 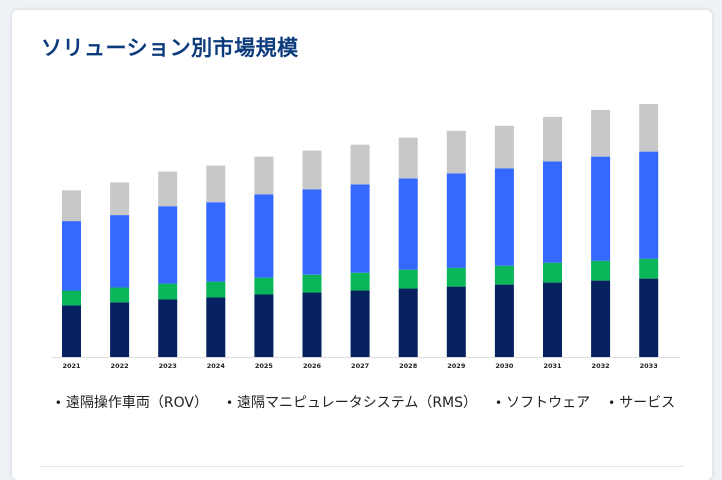 I want to click on x-tick-label-2029: 2029, so click(x=456, y=366).